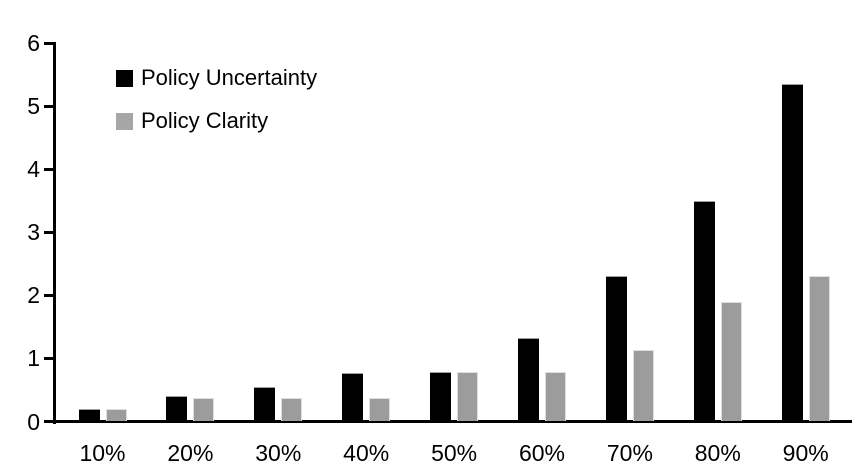 This screenshot has height=475, width=852. What do you see at coordinates (89, 415) in the screenshot?
I see `bar-policy-uncertainty-10%` at bounding box center [89, 415].